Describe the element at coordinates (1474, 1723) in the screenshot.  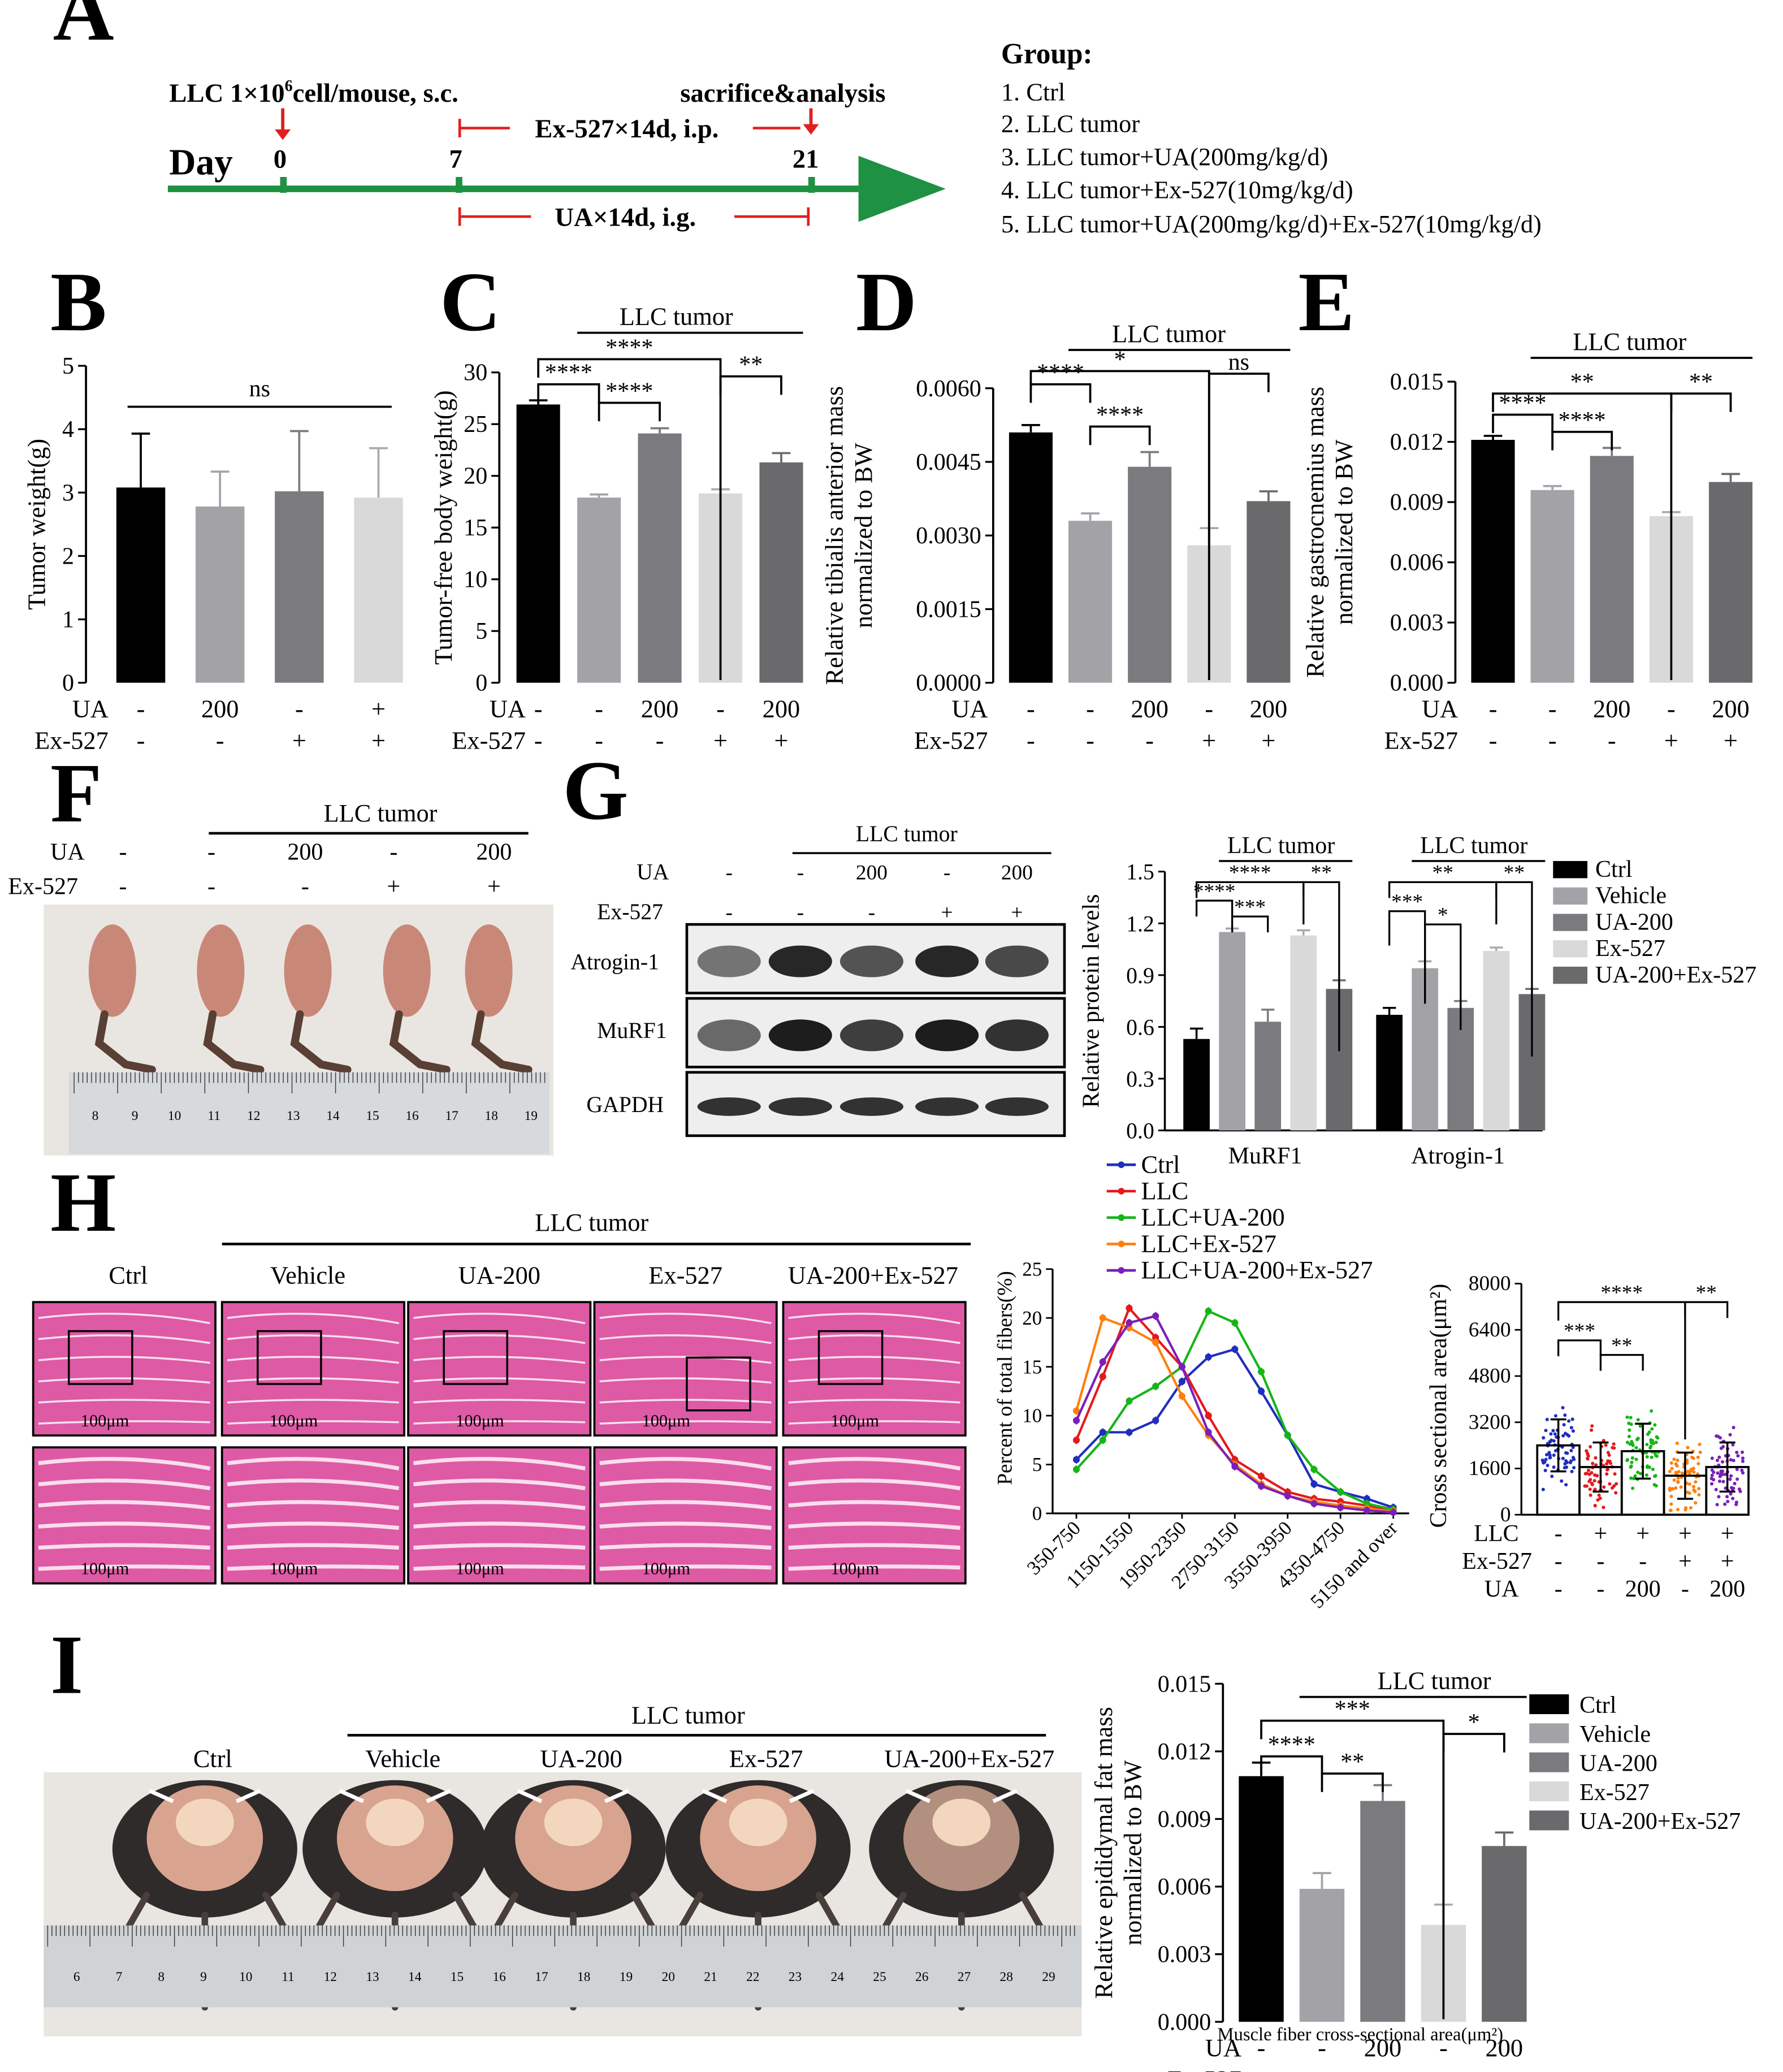
I see `significance-label: *` at that location.